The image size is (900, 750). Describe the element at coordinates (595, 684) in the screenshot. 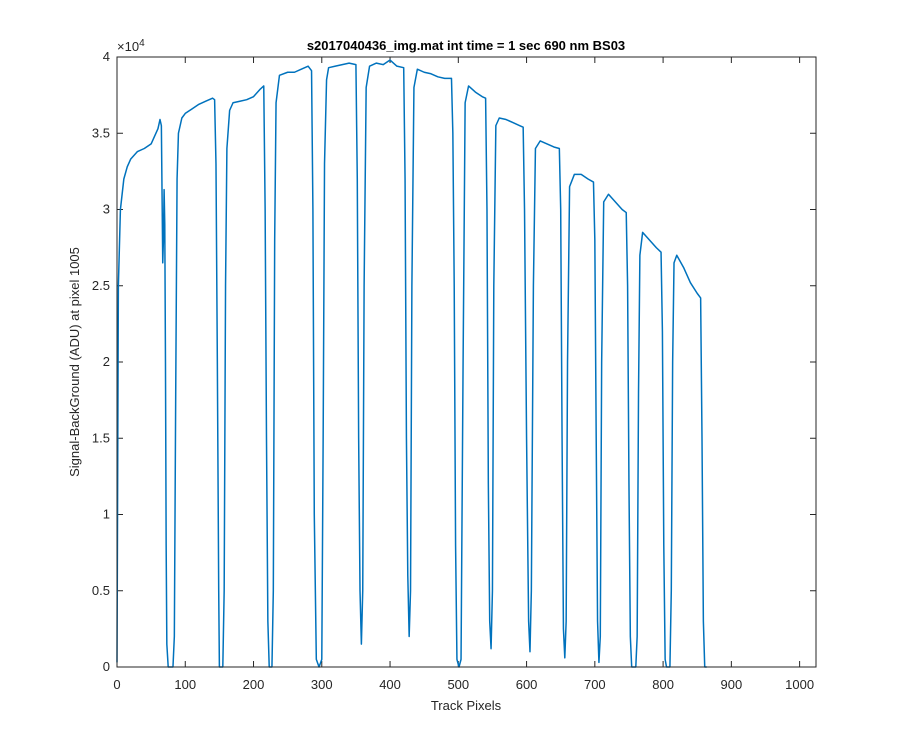

I see `x-tick-label: 700` at that location.